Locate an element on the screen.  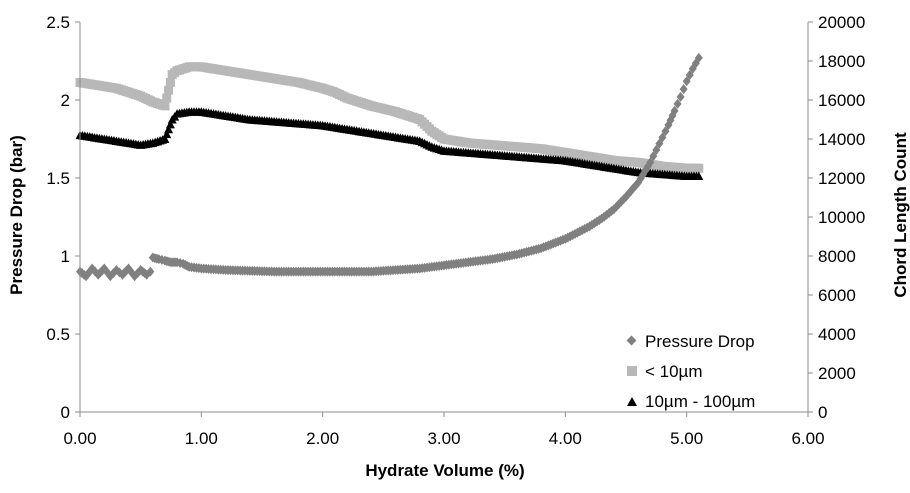
y2-tick-label: 2000 is located at coordinates (837, 373).